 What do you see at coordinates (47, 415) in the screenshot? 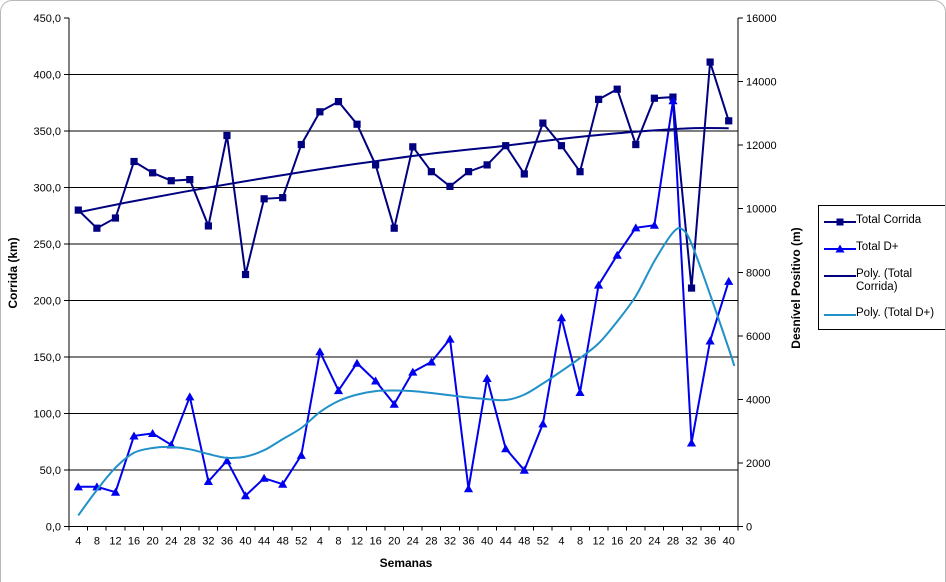
I see `left-axis-tick-label: 100,0` at bounding box center [47, 415].